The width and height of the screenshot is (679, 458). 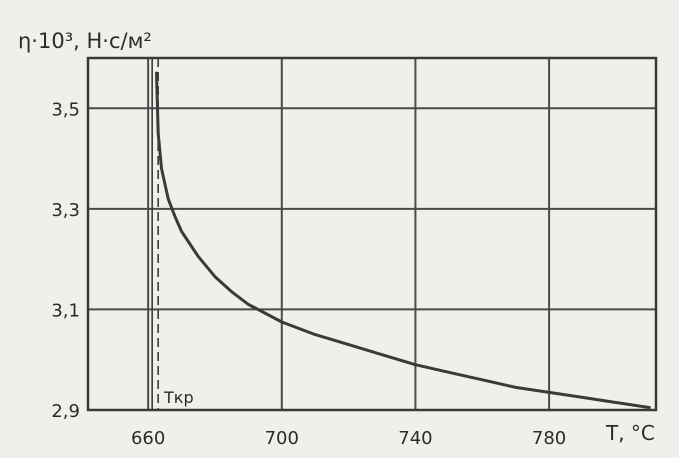 What do you see at coordinates (85, 41) in the screenshot?
I see `y-axis-label: η·10³, Н·с/м²` at bounding box center [85, 41].